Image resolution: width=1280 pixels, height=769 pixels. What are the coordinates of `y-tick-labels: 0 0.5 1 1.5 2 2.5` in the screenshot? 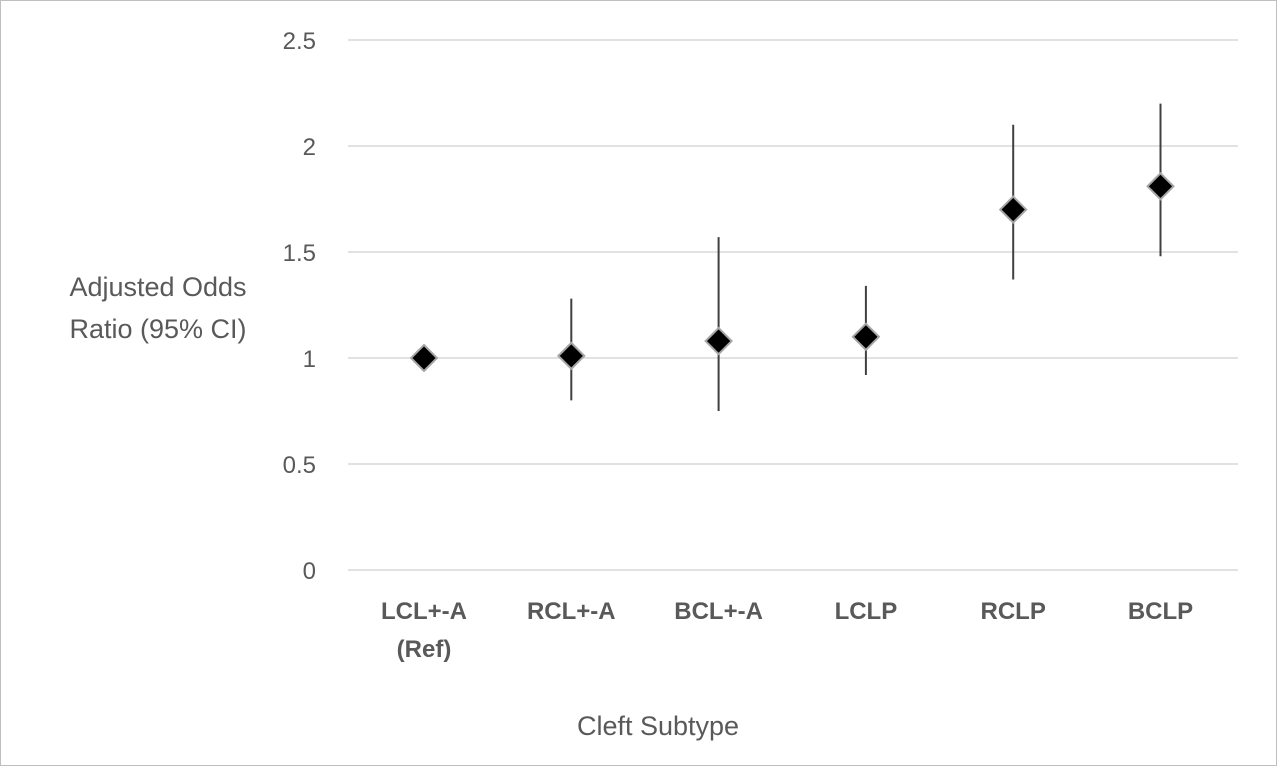 It's located at (299, 306).